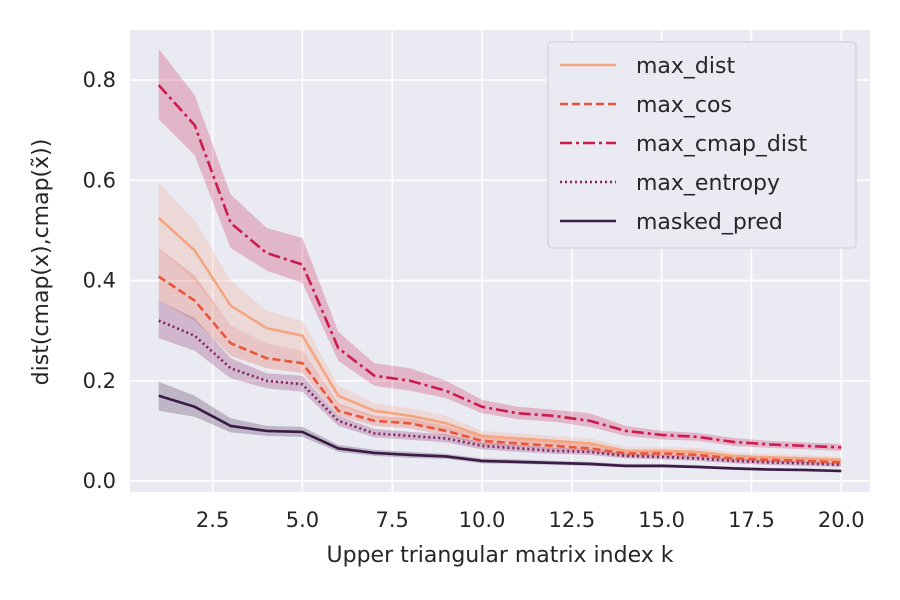 The height and width of the screenshot is (600, 900). What do you see at coordinates (684, 105) in the screenshot?
I see `legend-label-max-cos: max_cos` at bounding box center [684, 105].